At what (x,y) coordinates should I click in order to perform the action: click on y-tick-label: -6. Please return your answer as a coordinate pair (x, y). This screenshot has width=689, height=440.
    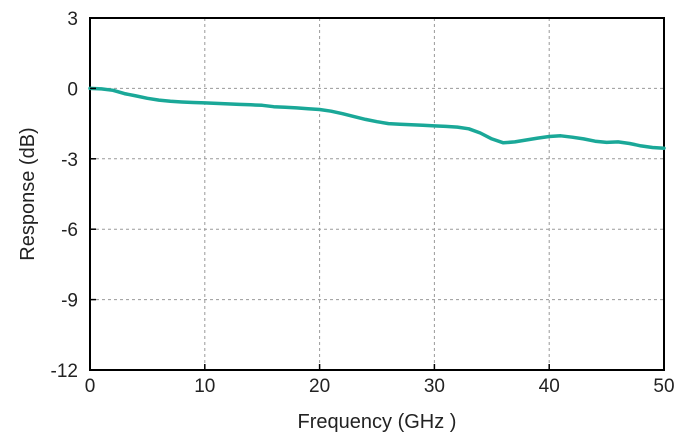
    Looking at the image, I should click on (69, 230).